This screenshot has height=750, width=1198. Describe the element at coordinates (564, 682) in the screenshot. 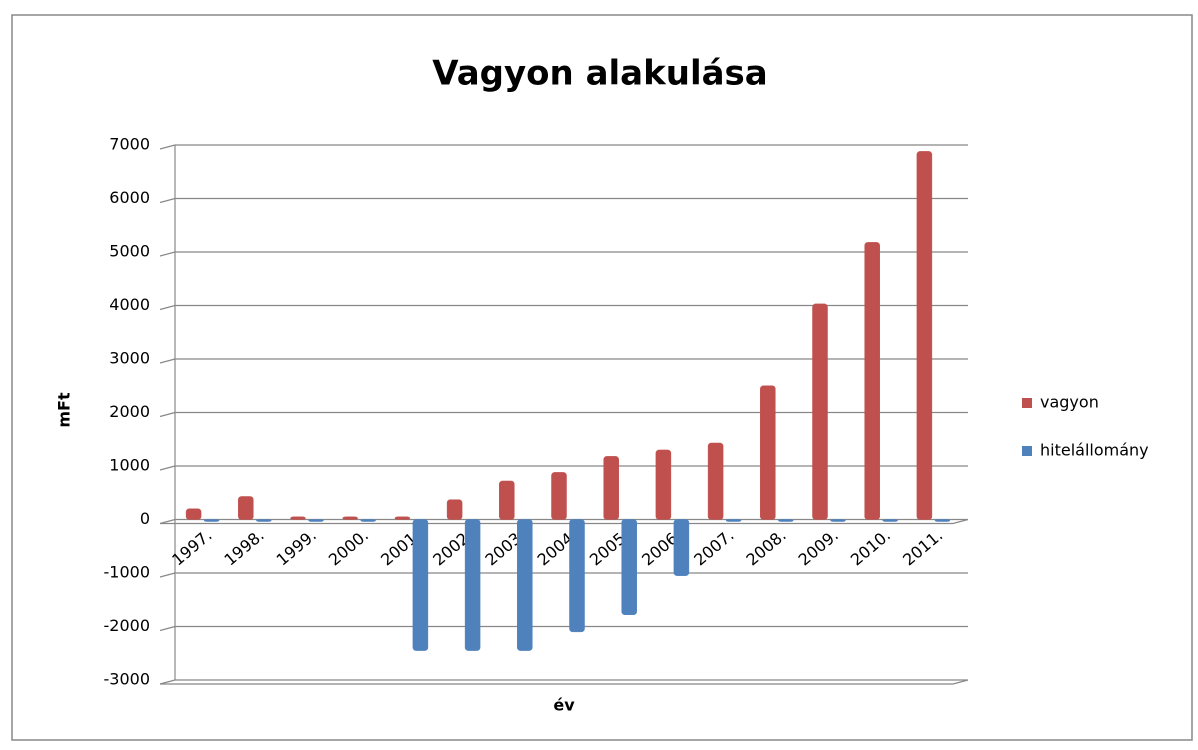

I see `floor-bottom` at that location.